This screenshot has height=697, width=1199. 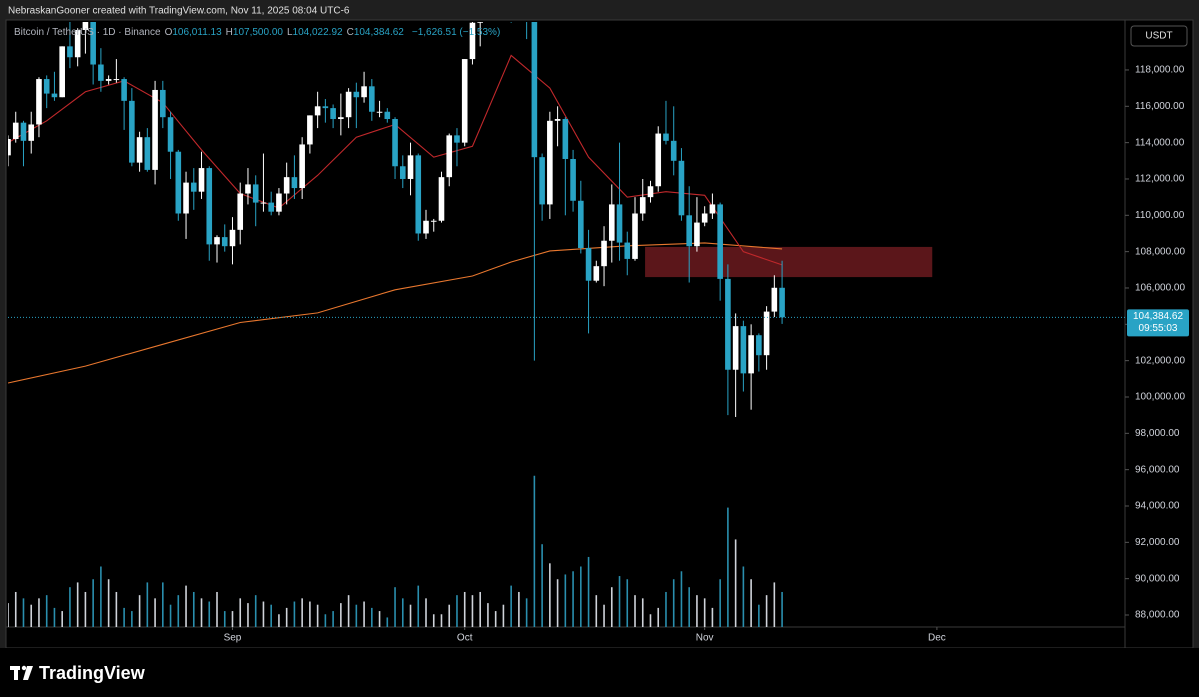 I want to click on y-tick-label: 114,000.00, so click(x=1160, y=142).